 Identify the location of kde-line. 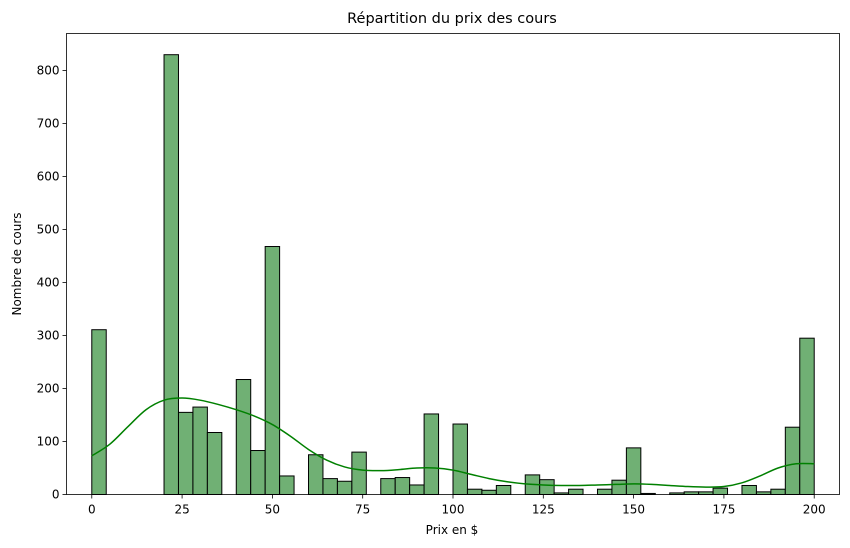
(453, 442).